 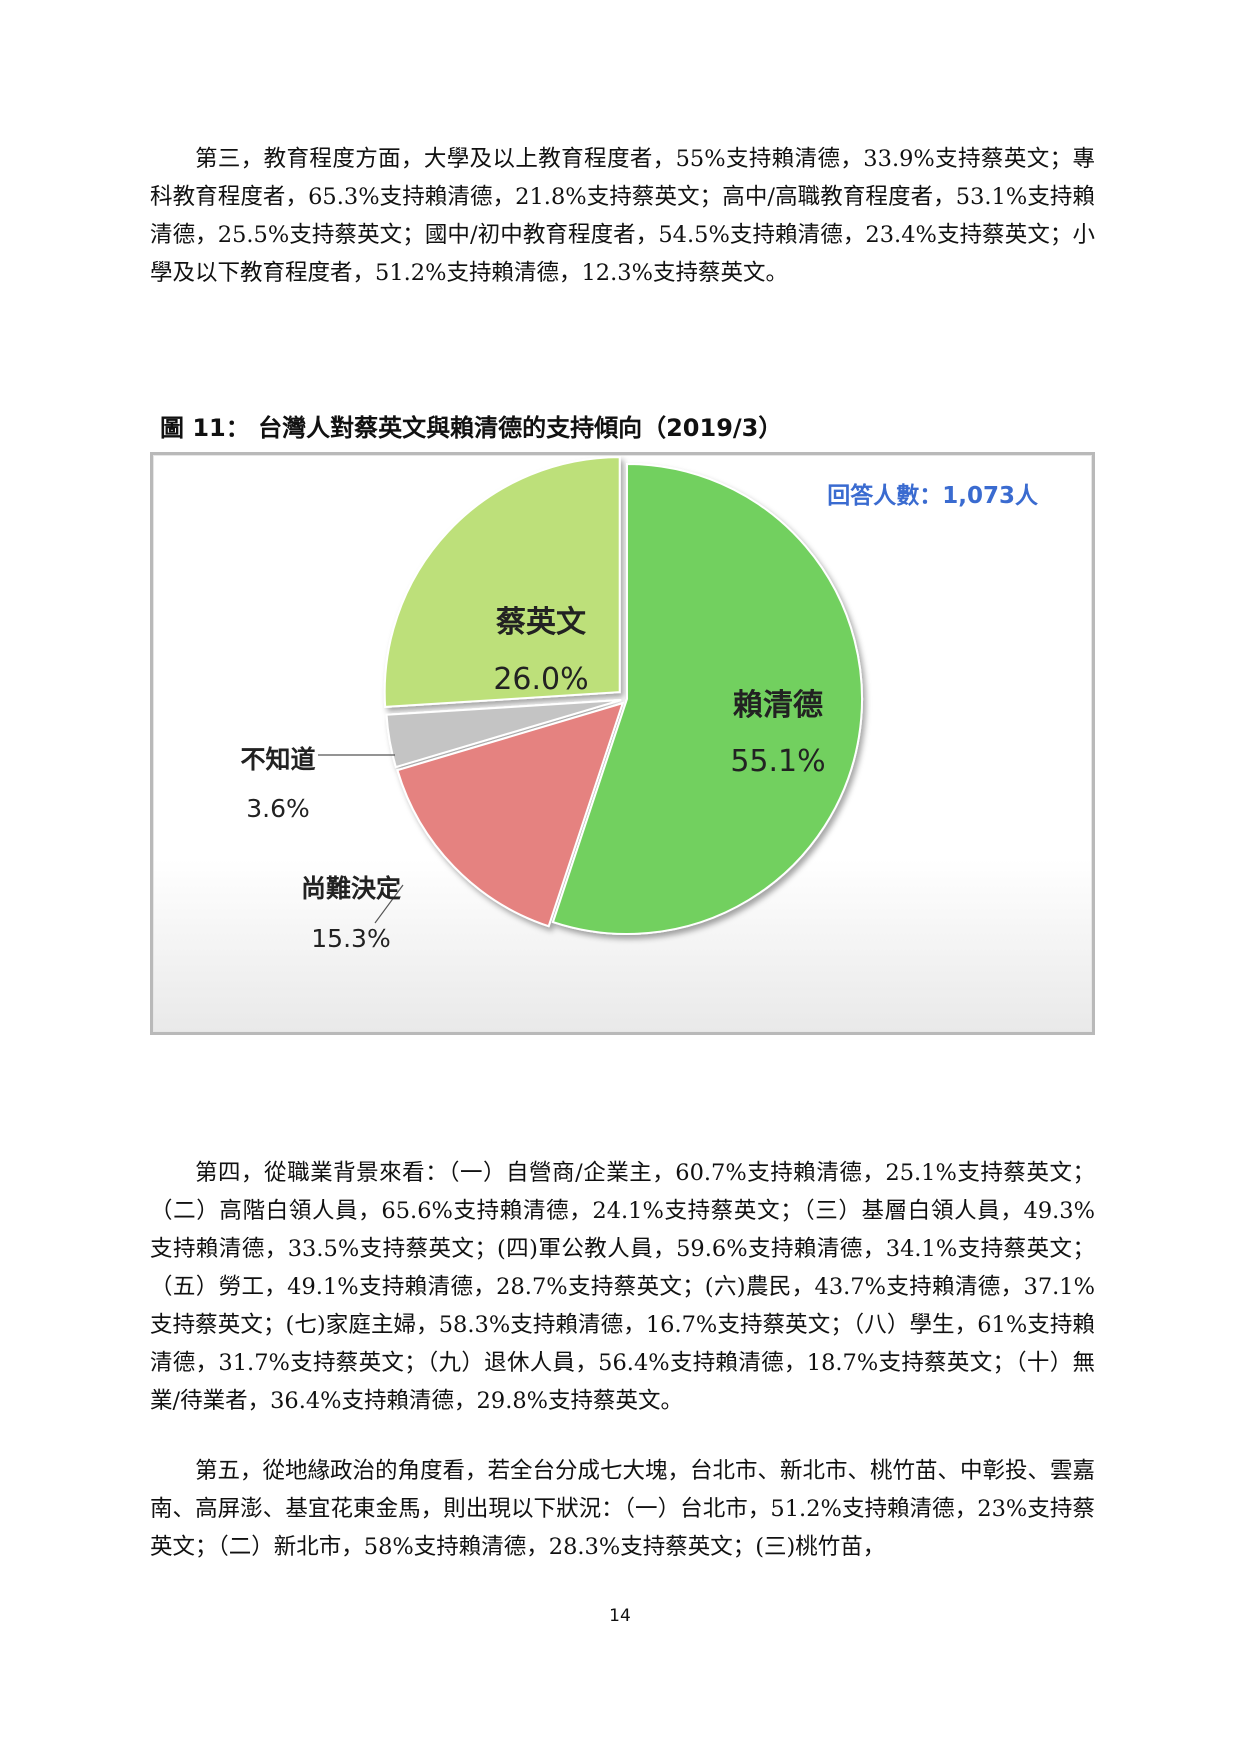 What do you see at coordinates (778, 705) in the screenshot?
I see `slice-name-label-1: 賴清德` at bounding box center [778, 705].